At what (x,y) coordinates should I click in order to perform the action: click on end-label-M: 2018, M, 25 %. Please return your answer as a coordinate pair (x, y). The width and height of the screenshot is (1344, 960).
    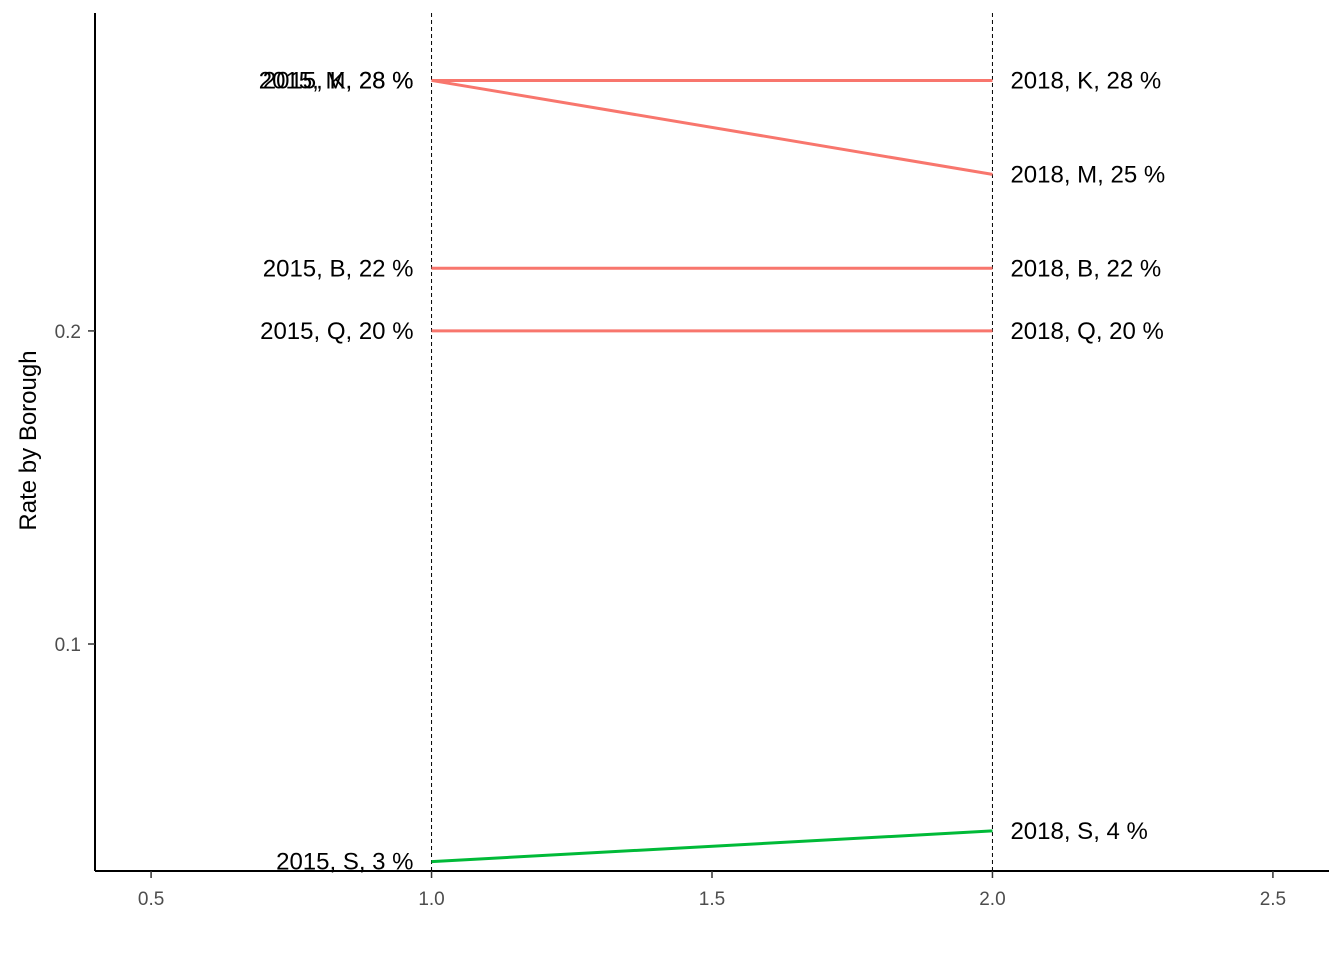
    Looking at the image, I should click on (1087, 174).